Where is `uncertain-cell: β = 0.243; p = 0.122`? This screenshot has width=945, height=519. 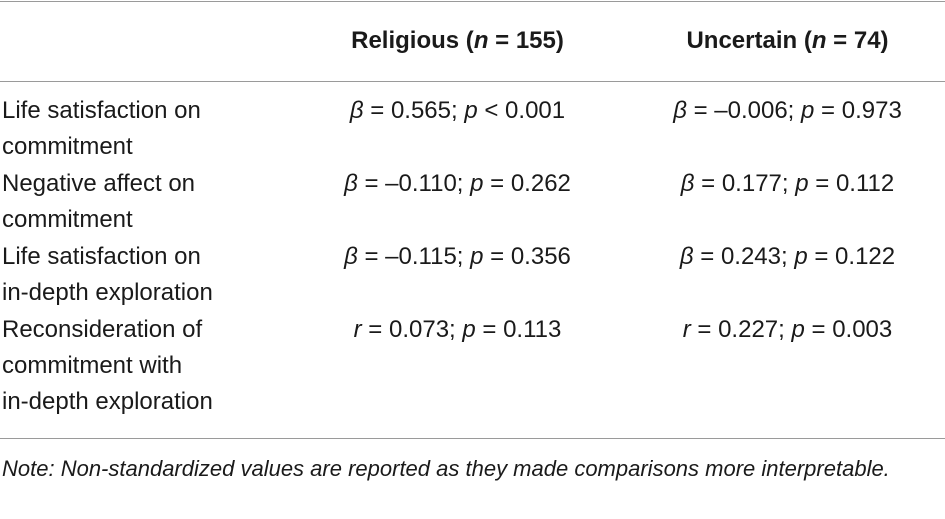
uncertain-cell: β = 0.243; p = 0.122 is located at coordinates (787, 256).